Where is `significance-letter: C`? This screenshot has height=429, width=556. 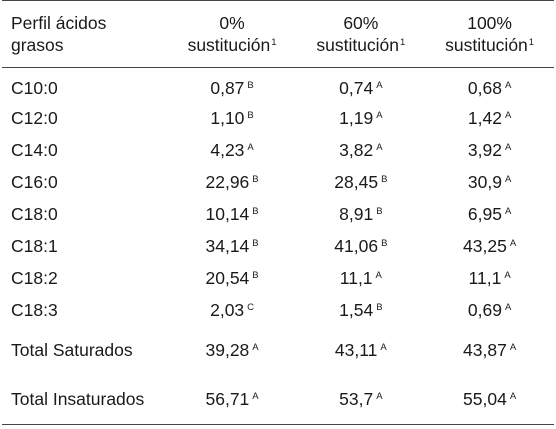
significance-letter: C is located at coordinates (251, 307).